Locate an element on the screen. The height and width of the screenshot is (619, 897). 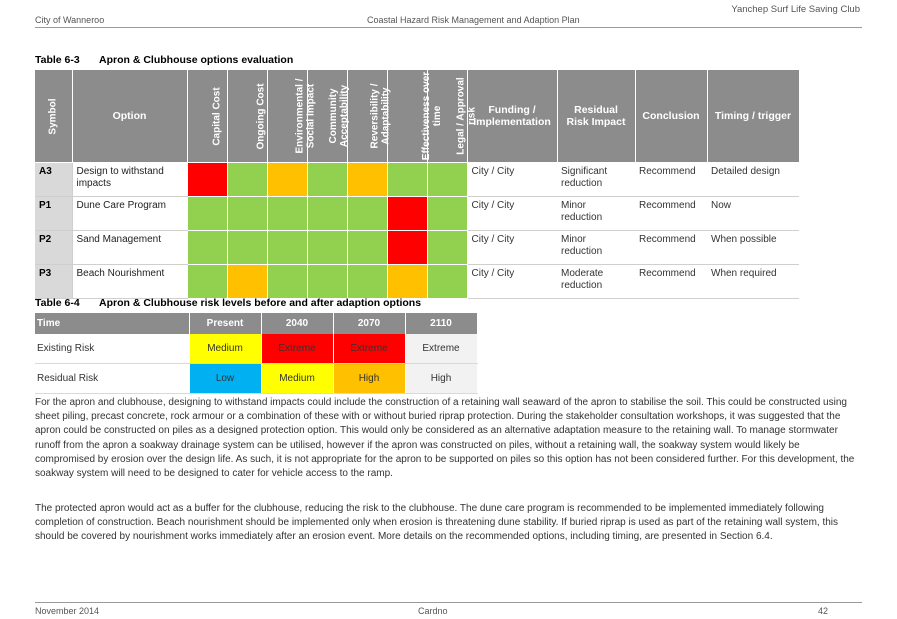
row-label: Existing Risk is located at coordinates (112, 349).